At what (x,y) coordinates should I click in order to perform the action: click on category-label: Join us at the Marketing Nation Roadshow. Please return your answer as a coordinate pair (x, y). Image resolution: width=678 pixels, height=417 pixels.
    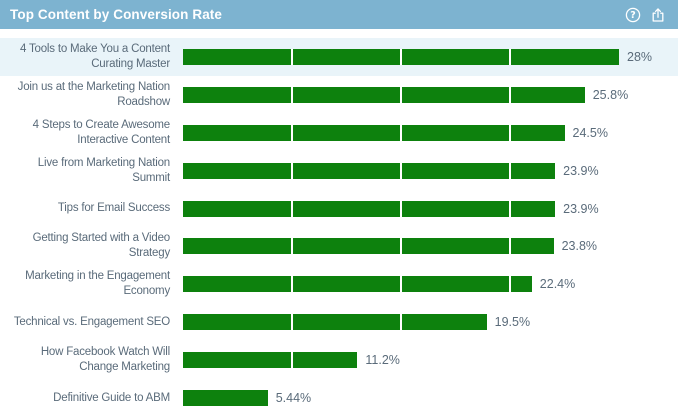
    Looking at the image, I should click on (94, 94).